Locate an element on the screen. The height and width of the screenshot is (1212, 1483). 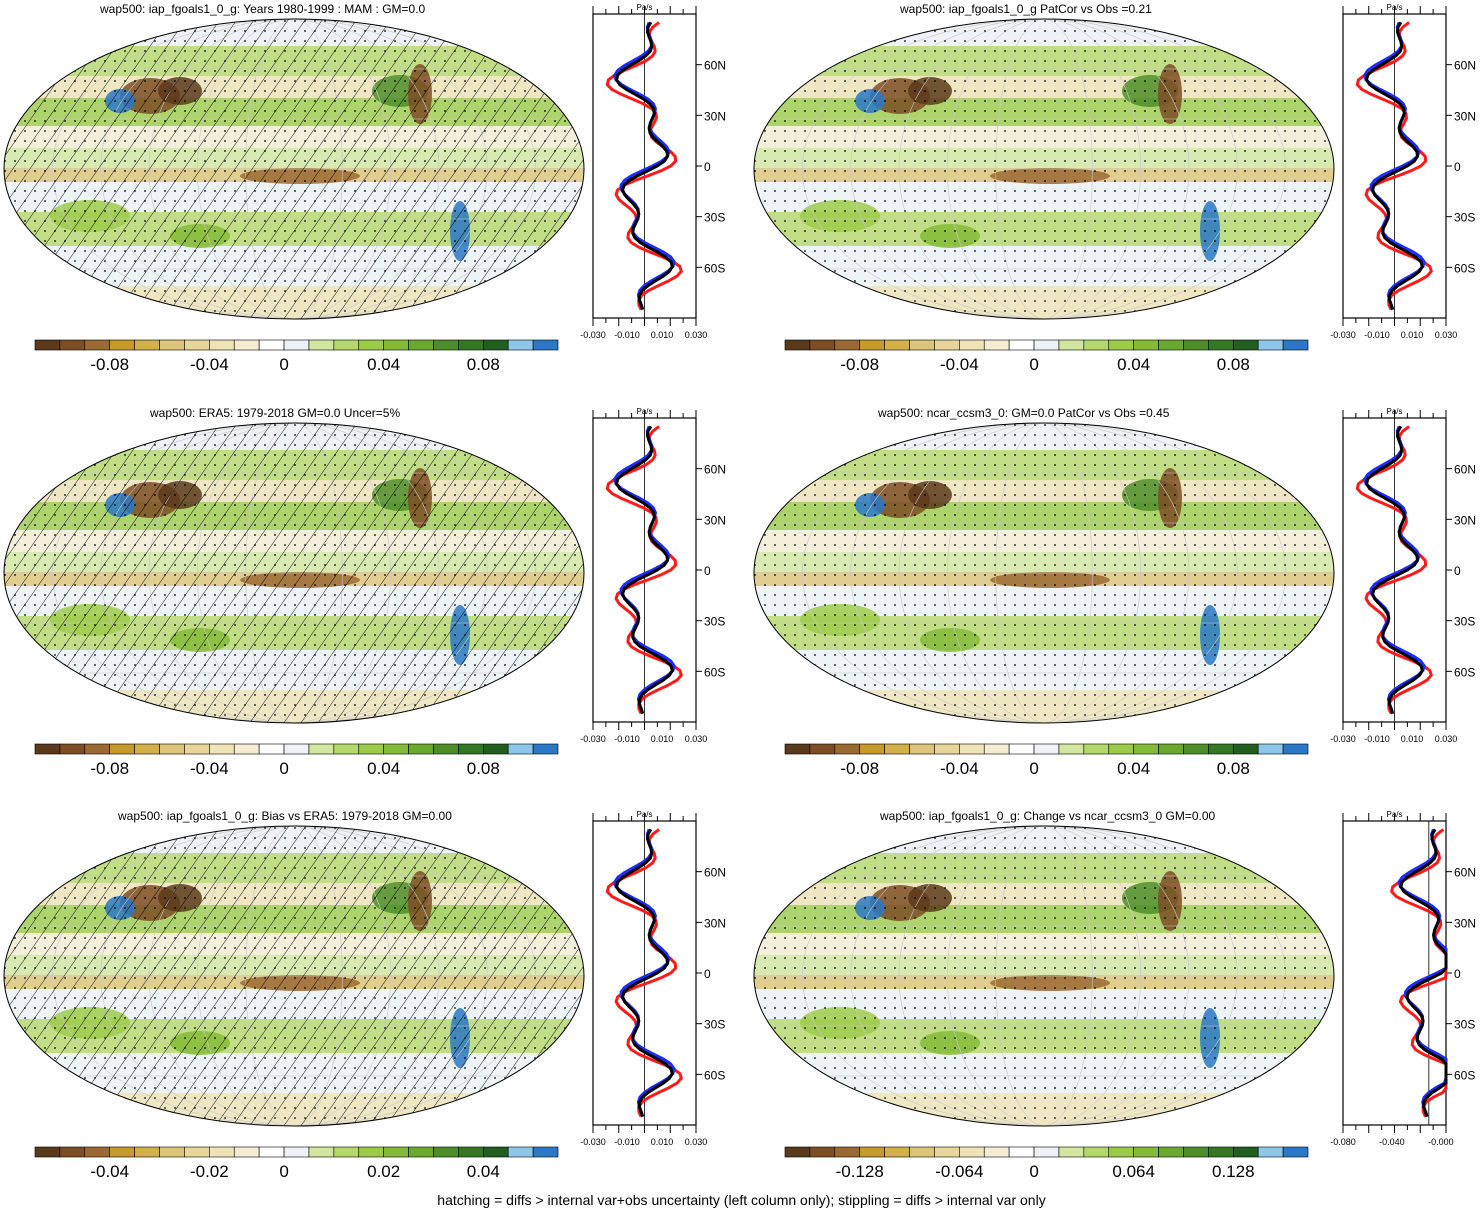
colorbar-p2: -0.08 -0.04 0 0.04 0.08 is located at coordinates (1046, 356).